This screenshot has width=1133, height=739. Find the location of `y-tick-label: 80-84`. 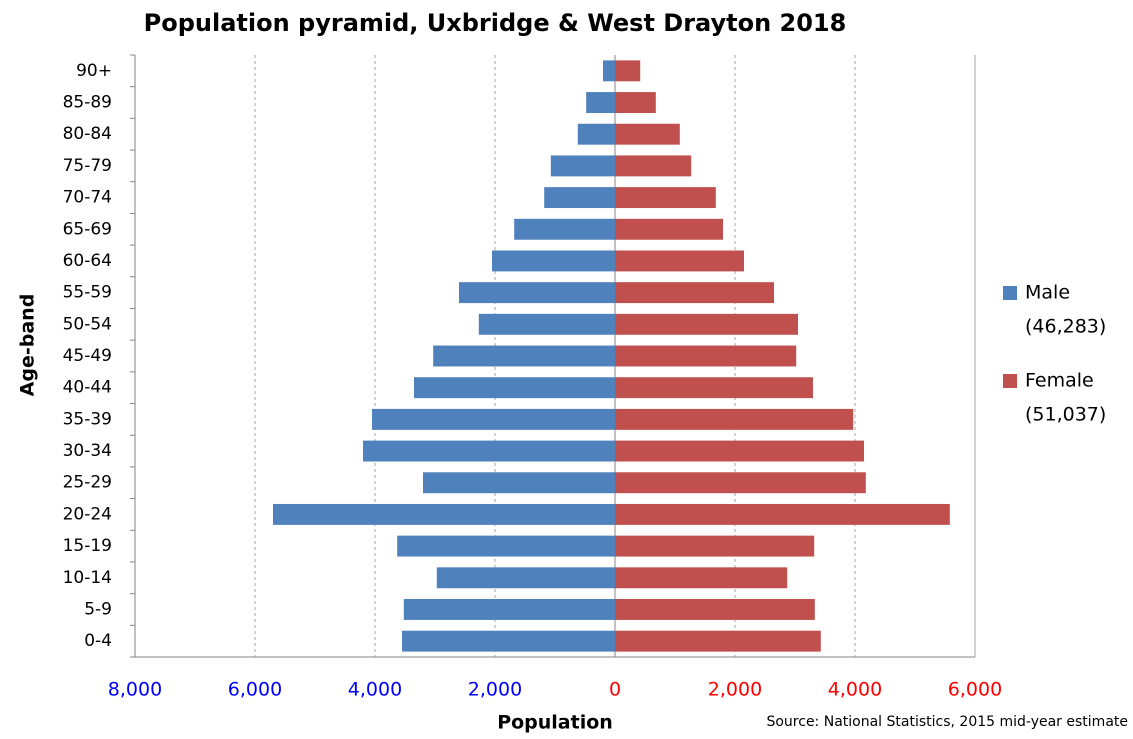

y-tick-label: 80-84 is located at coordinates (87, 134).